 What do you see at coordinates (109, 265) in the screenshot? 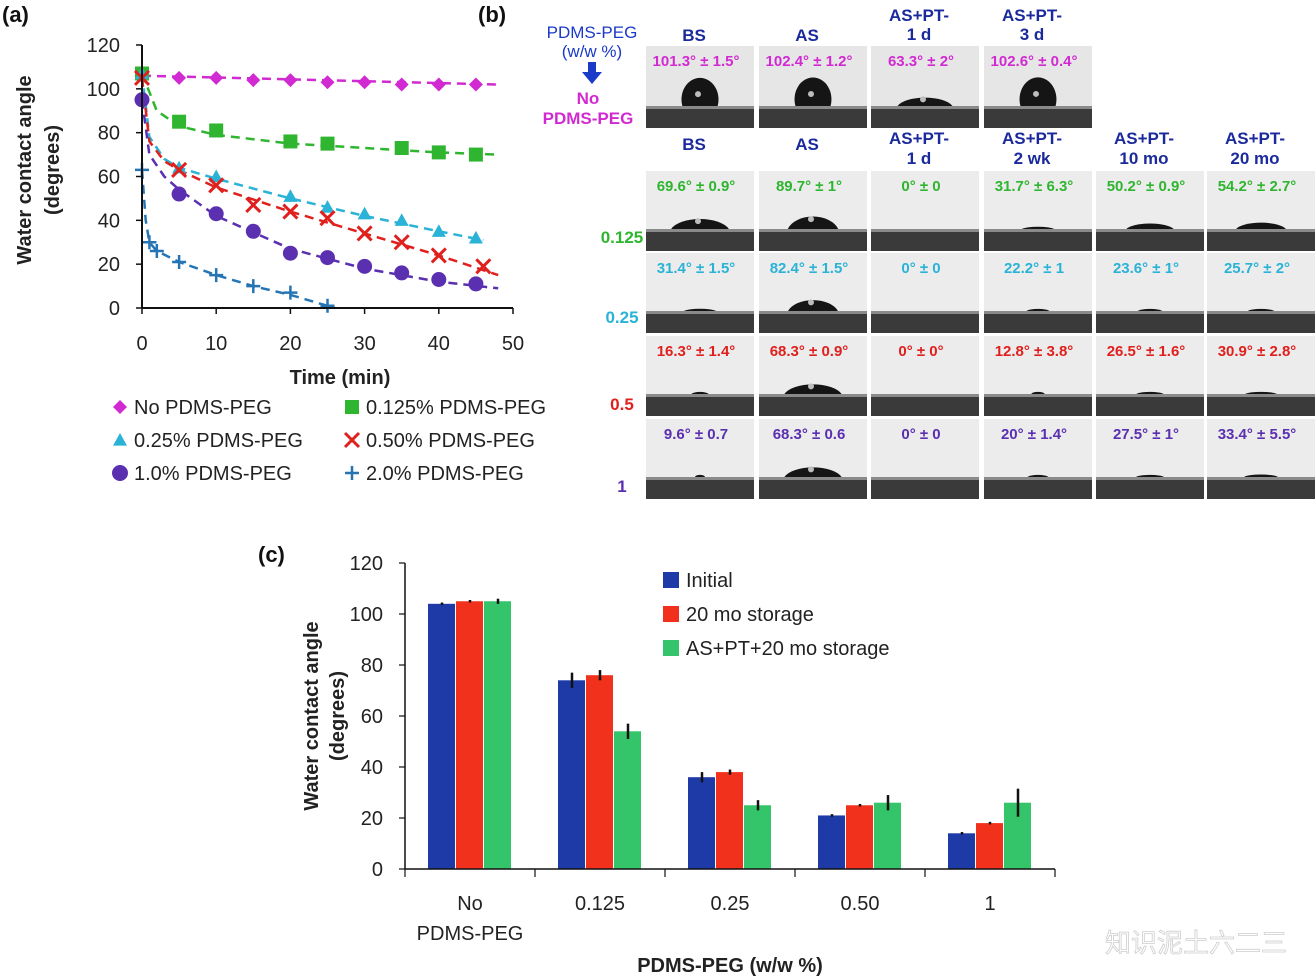
I see `panel-a-y-tick-label: 20` at bounding box center [109, 265].